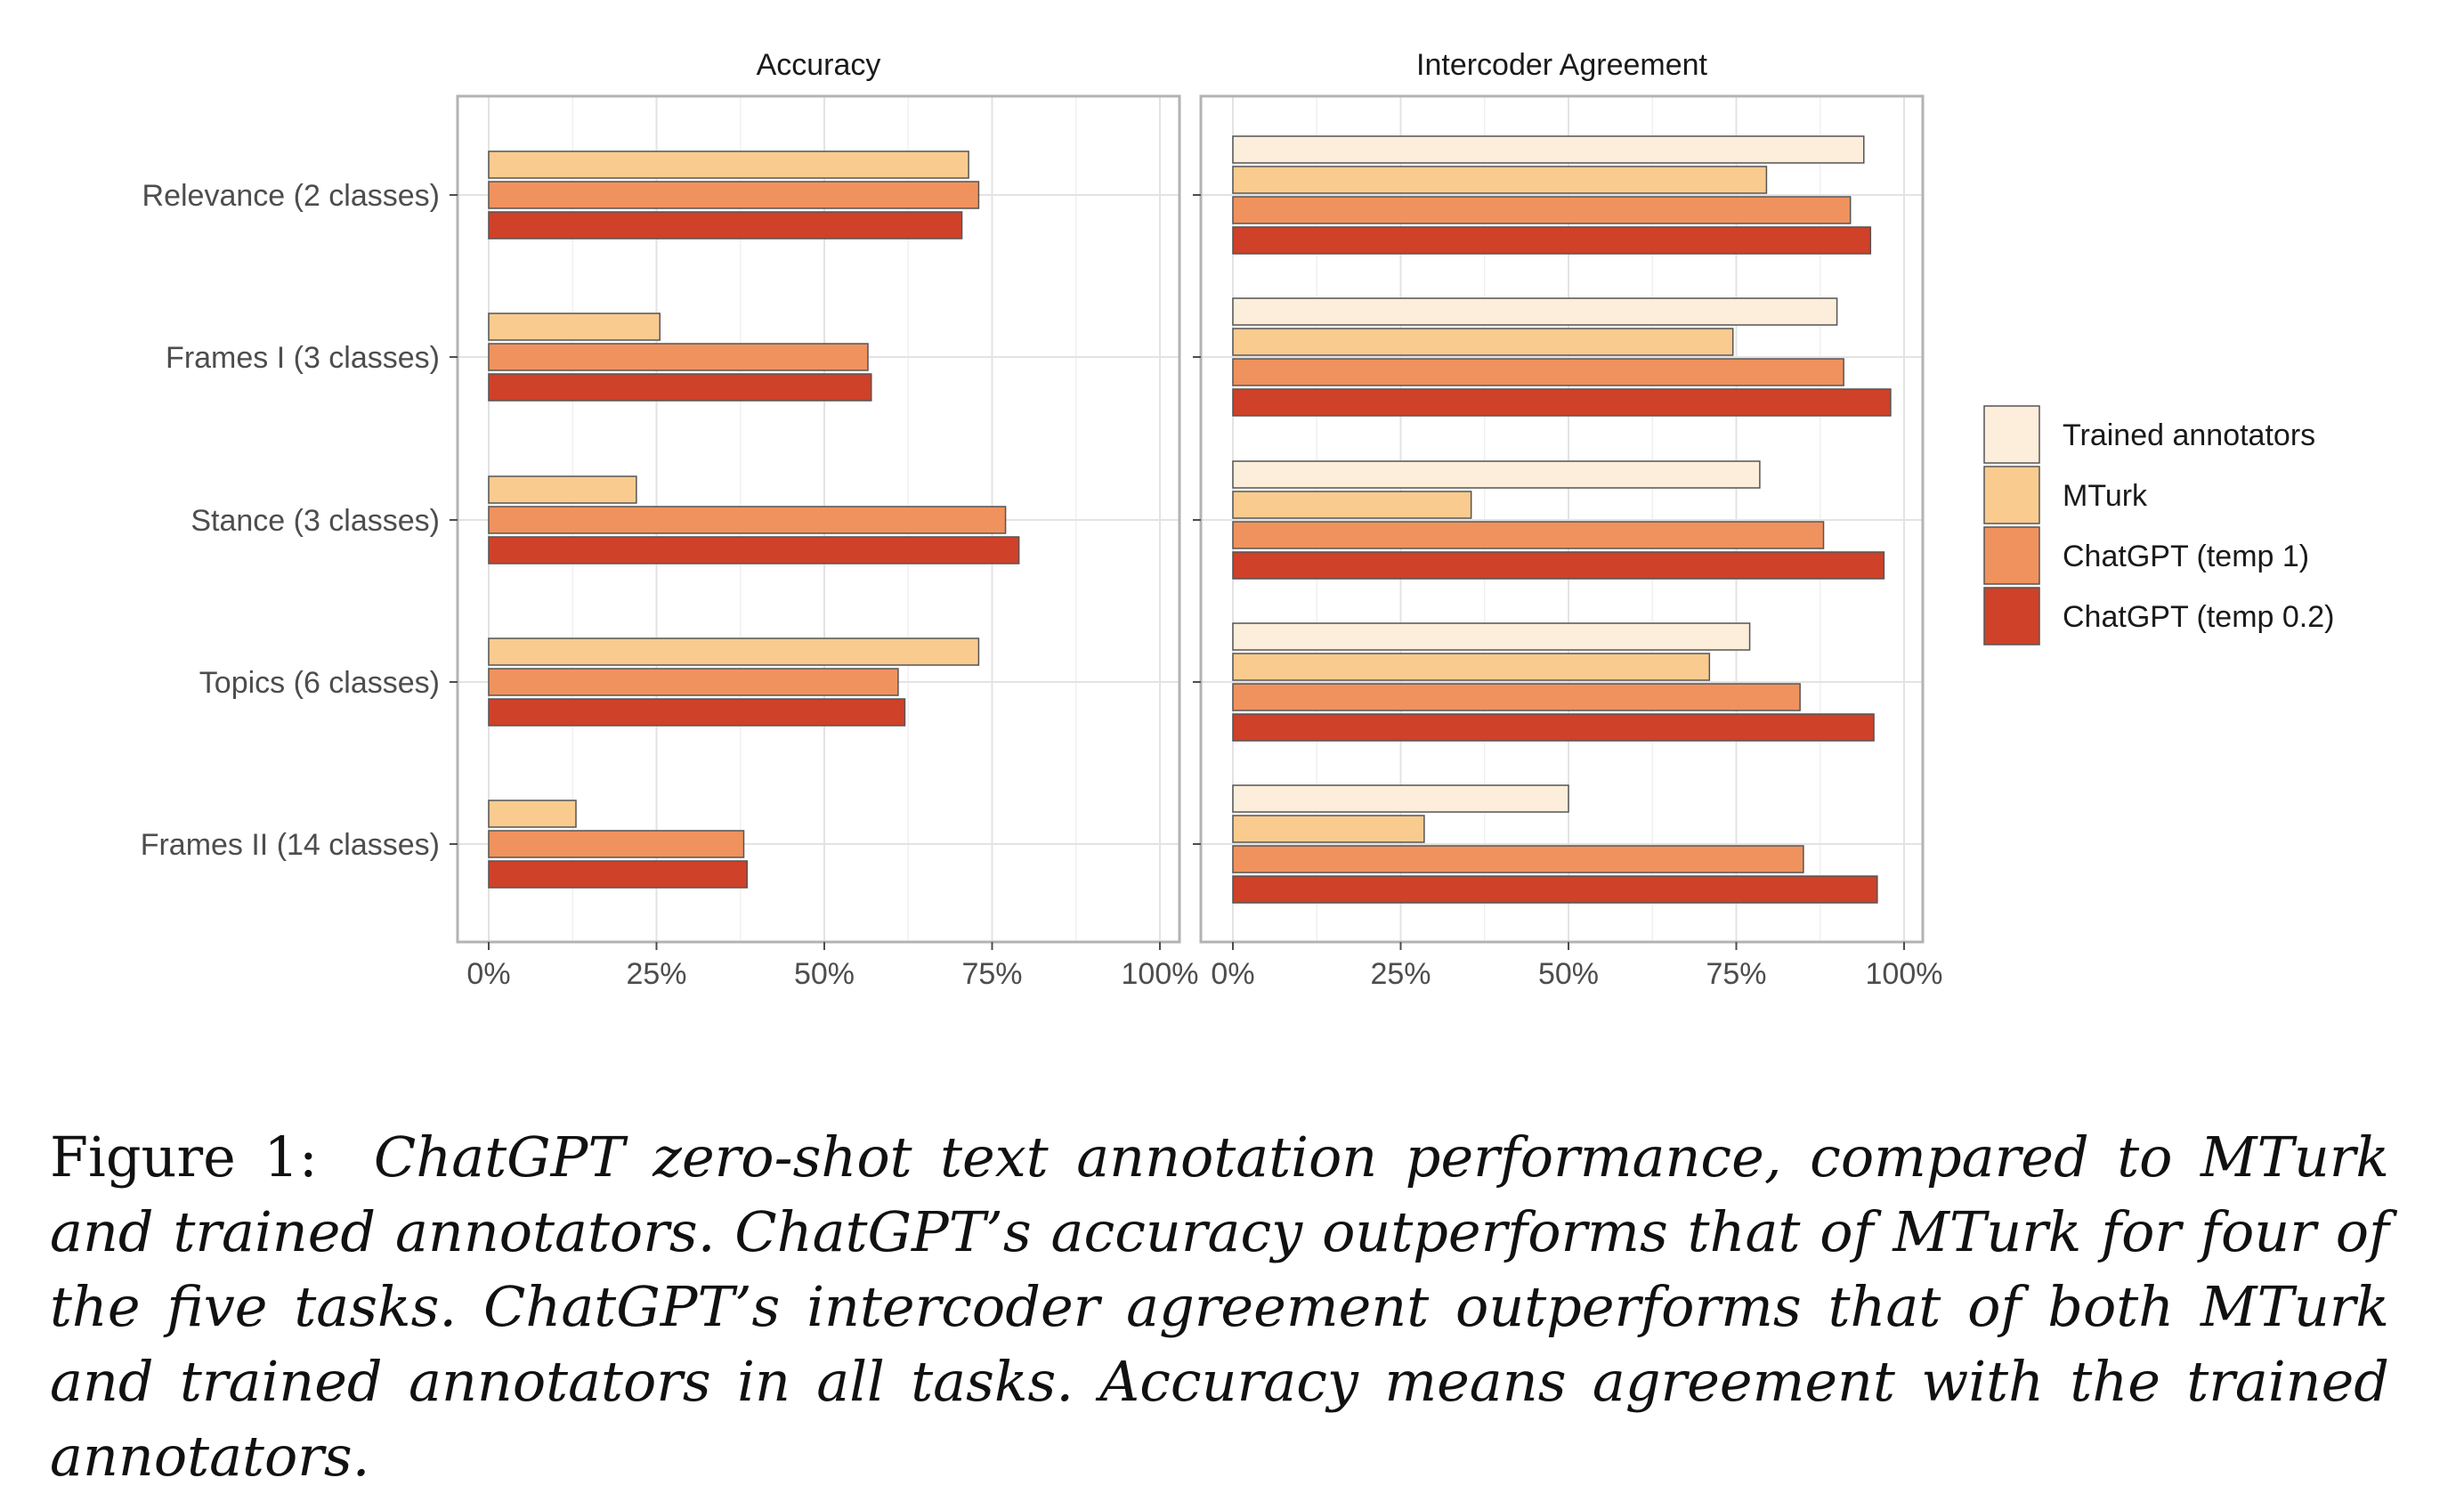 The height and width of the screenshot is (1494, 2464). Describe the element at coordinates (319, 683) in the screenshot. I see `y-tick-label: Topics (6 classes)` at that location.